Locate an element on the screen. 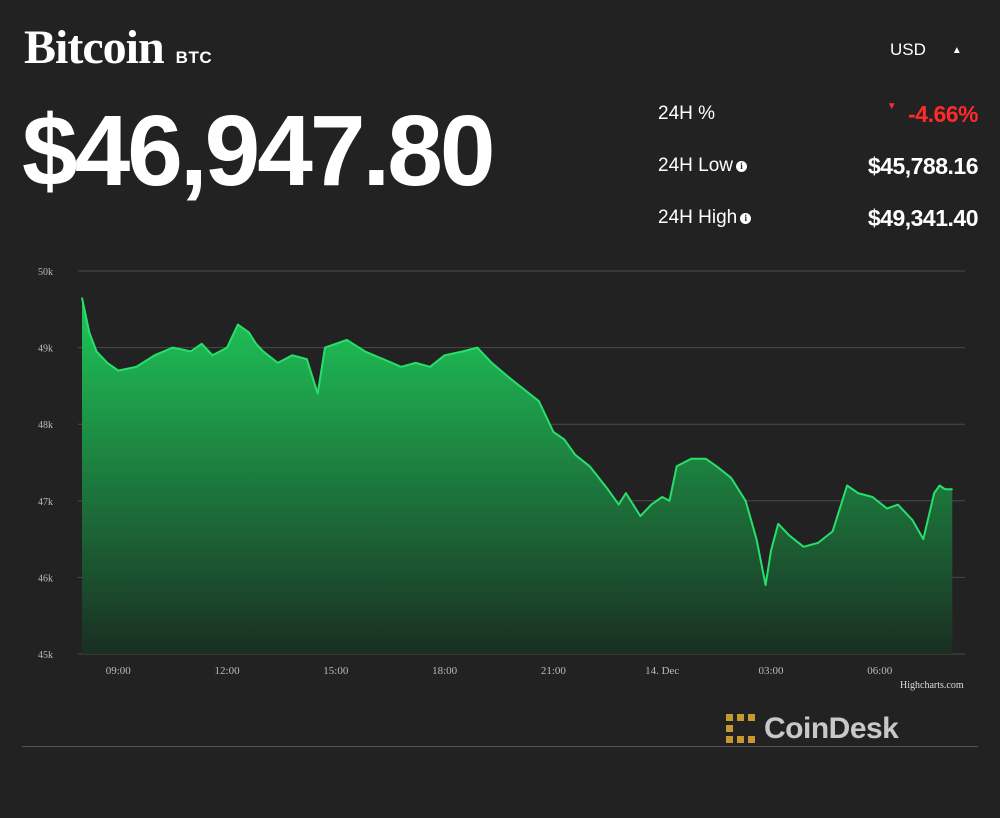  stat-row-24h-low: 24H Low i $45,788.16 is located at coordinates (818, 166).